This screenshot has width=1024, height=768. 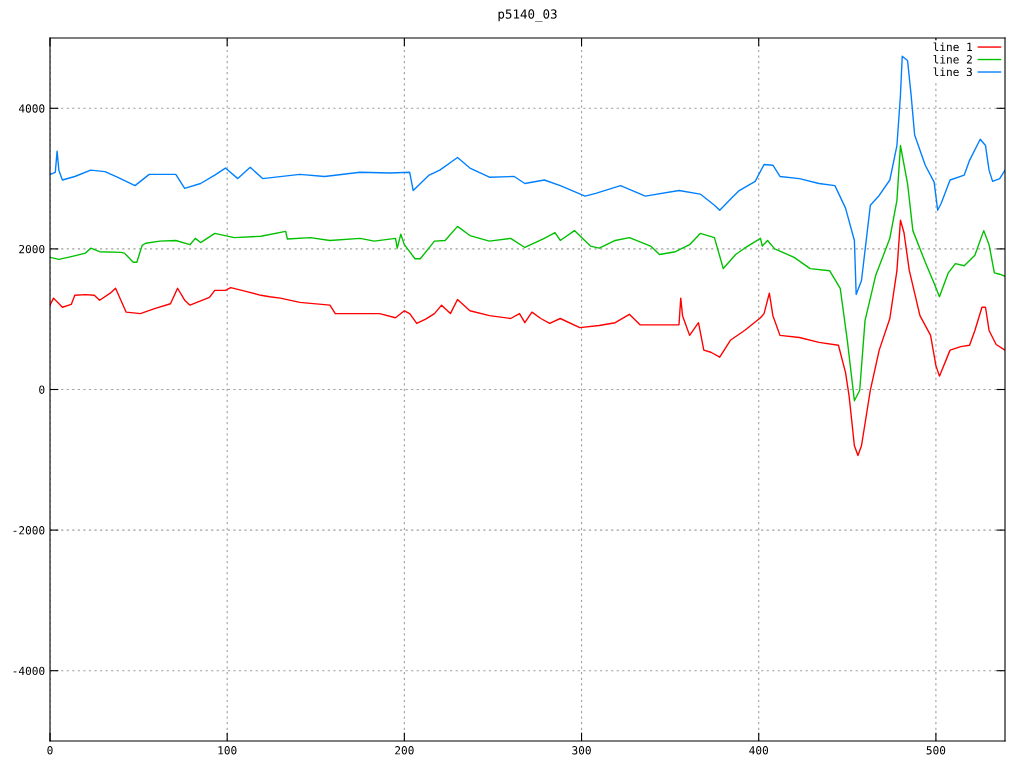 What do you see at coordinates (50, 750) in the screenshot?
I see `x-tick-label: 0` at bounding box center [50, 750].